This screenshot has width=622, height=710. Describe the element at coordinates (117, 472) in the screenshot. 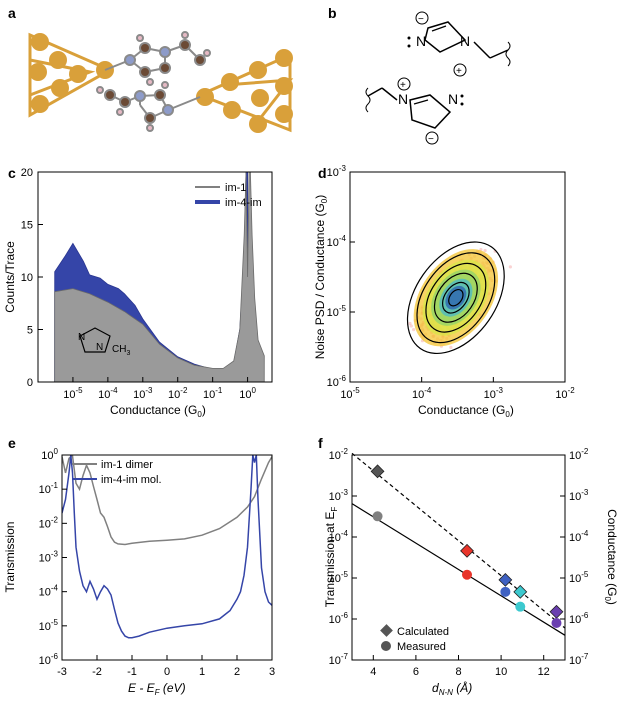

I see `legend: im-1 dimer im-4-im mol.` at that location.